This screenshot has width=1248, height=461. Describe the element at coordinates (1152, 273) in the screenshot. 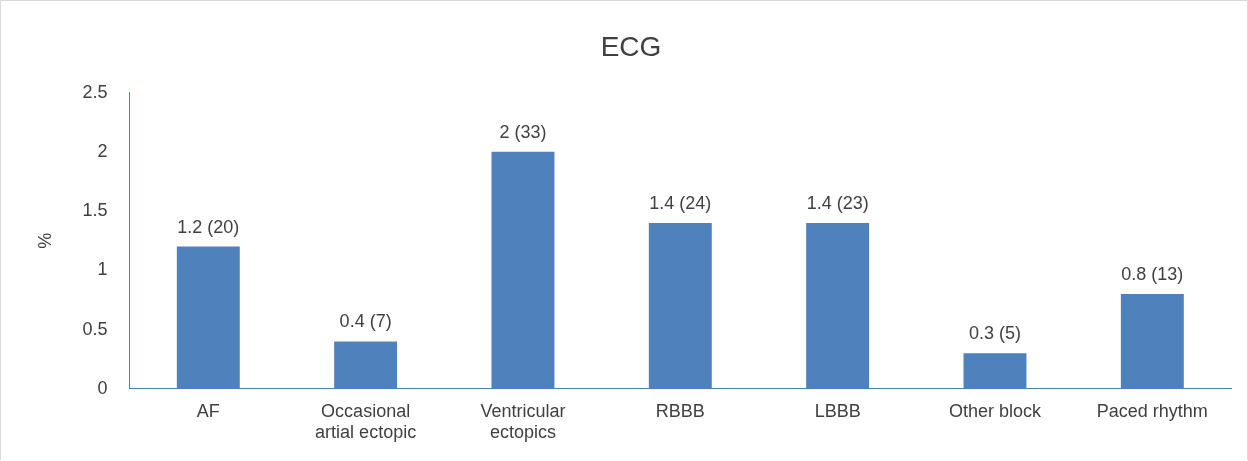

I see `data-label: 0.8 (13)` at that location.